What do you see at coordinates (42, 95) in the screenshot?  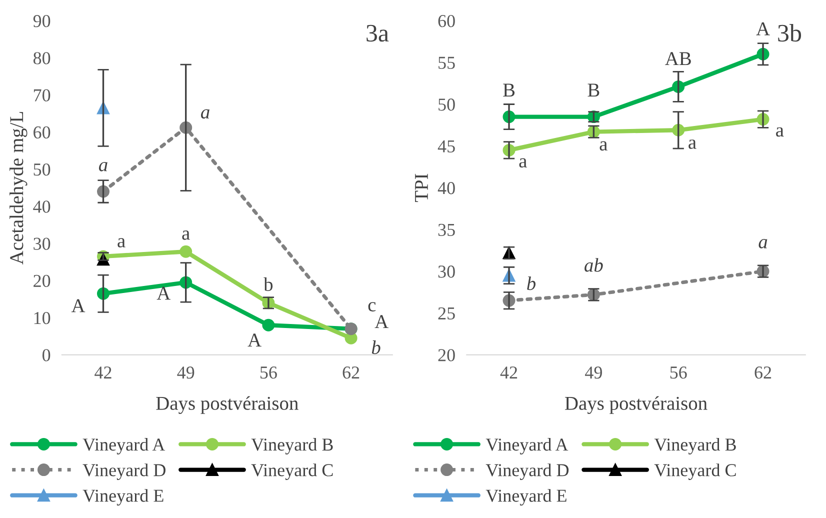 I see `y-tick-label: 70` at bounding box center [42, 95].